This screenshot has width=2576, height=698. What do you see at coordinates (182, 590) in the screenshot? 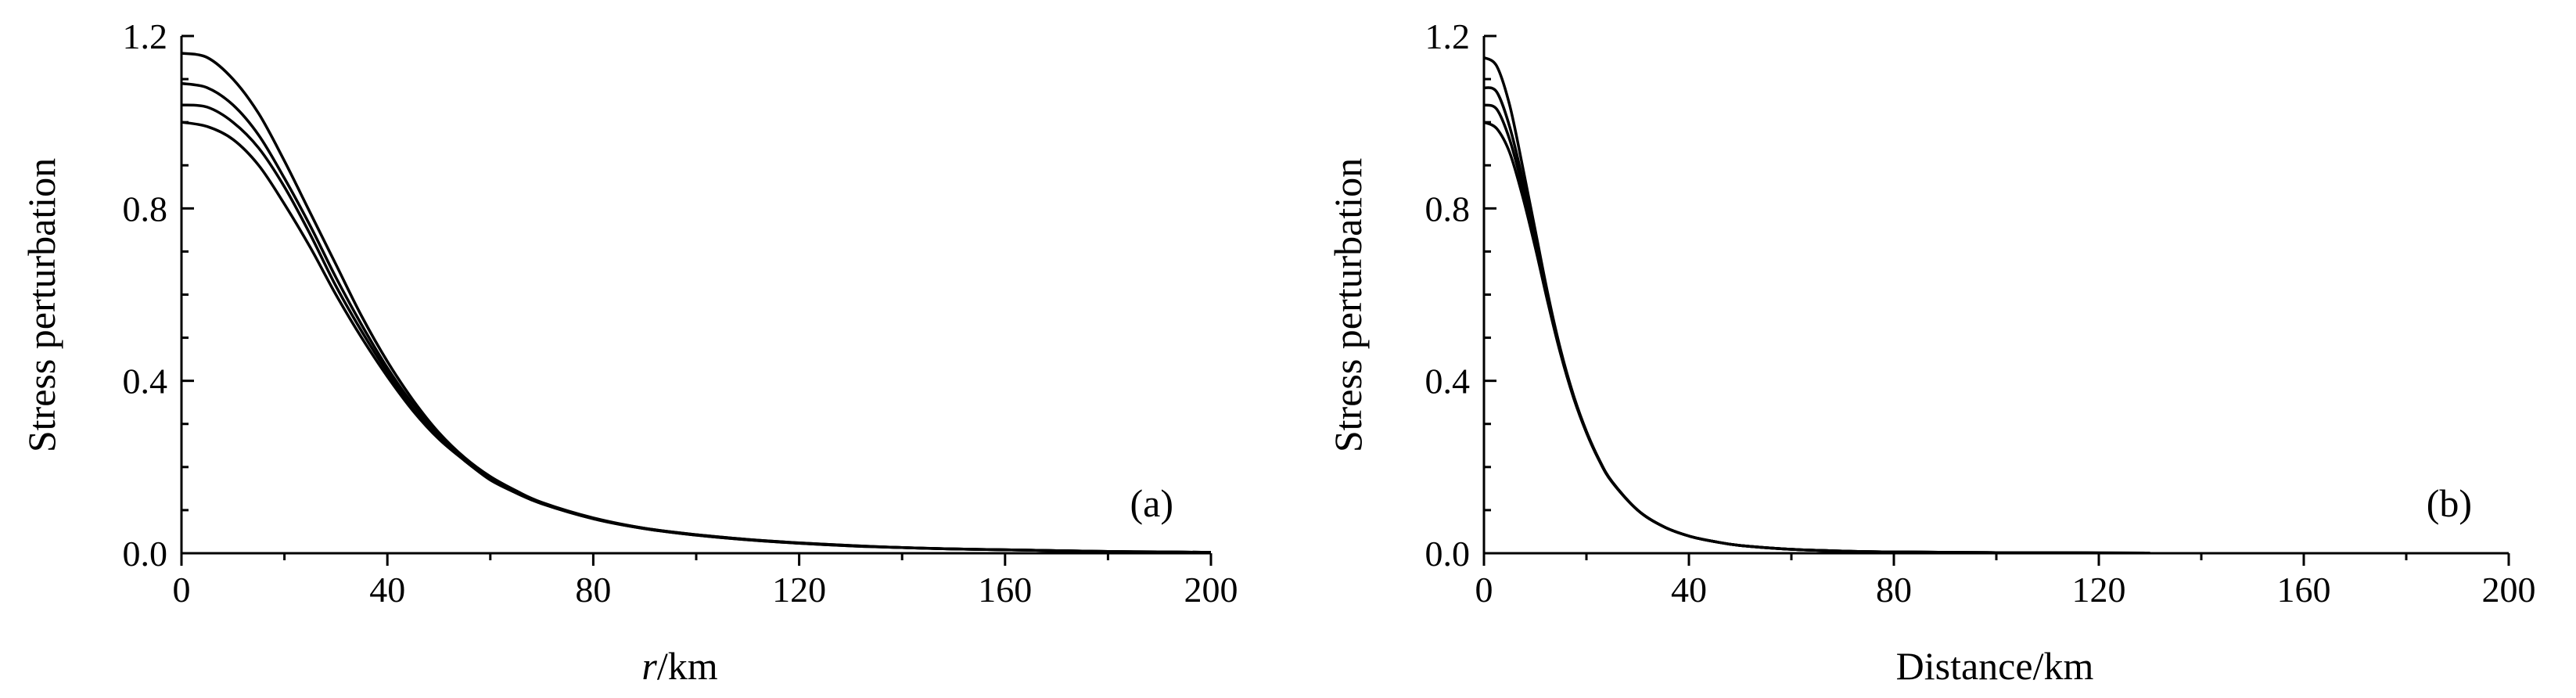
I see `x-tick-label-a: 0` at bounding box center [182, 590].